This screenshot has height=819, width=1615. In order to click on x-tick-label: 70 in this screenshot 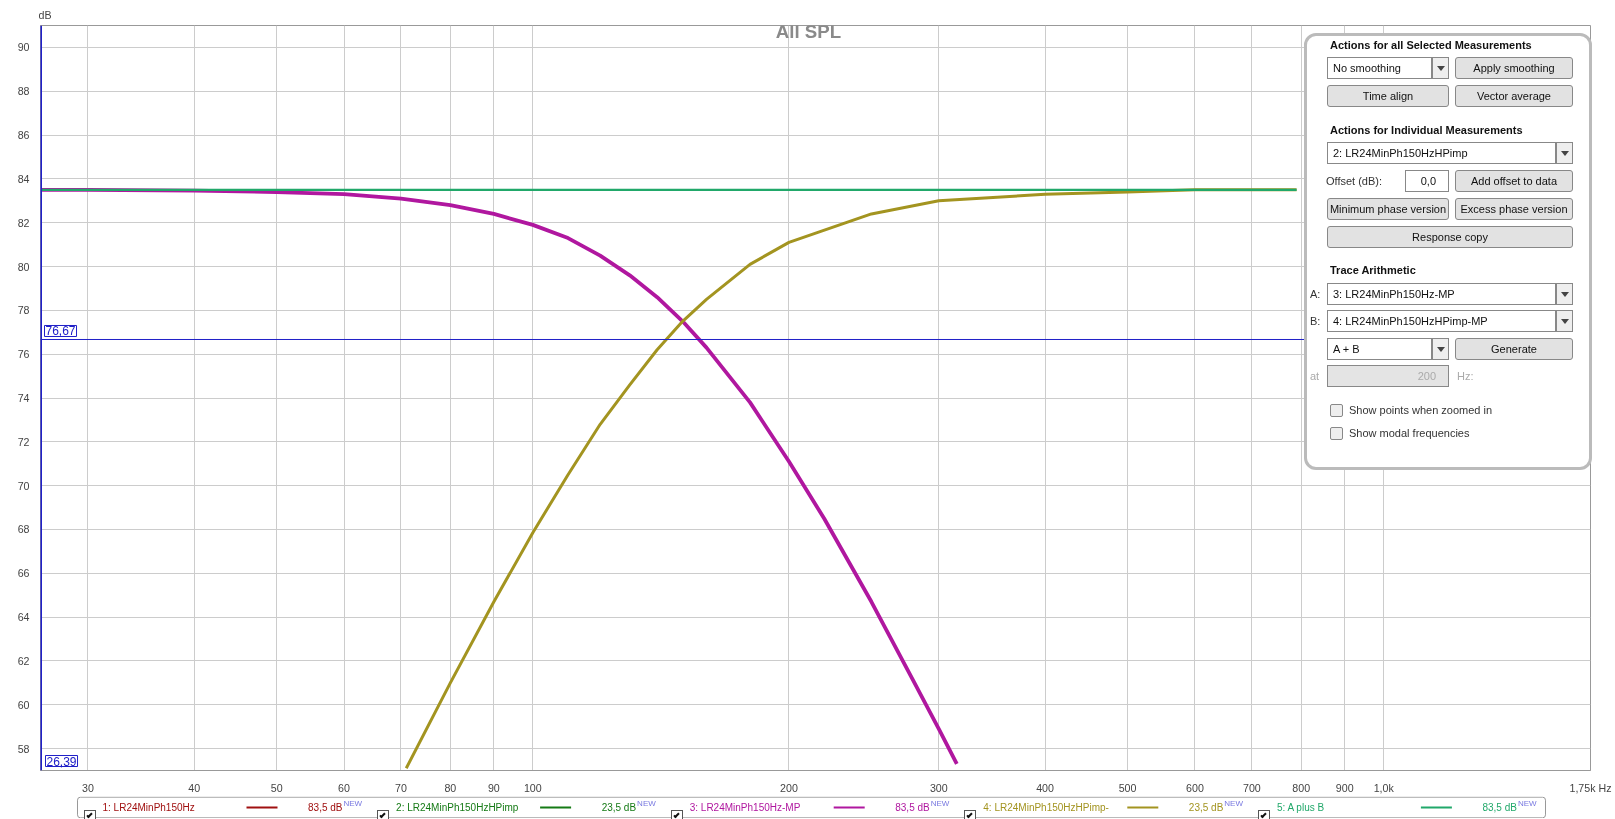, I will do `click(401, 787)`.